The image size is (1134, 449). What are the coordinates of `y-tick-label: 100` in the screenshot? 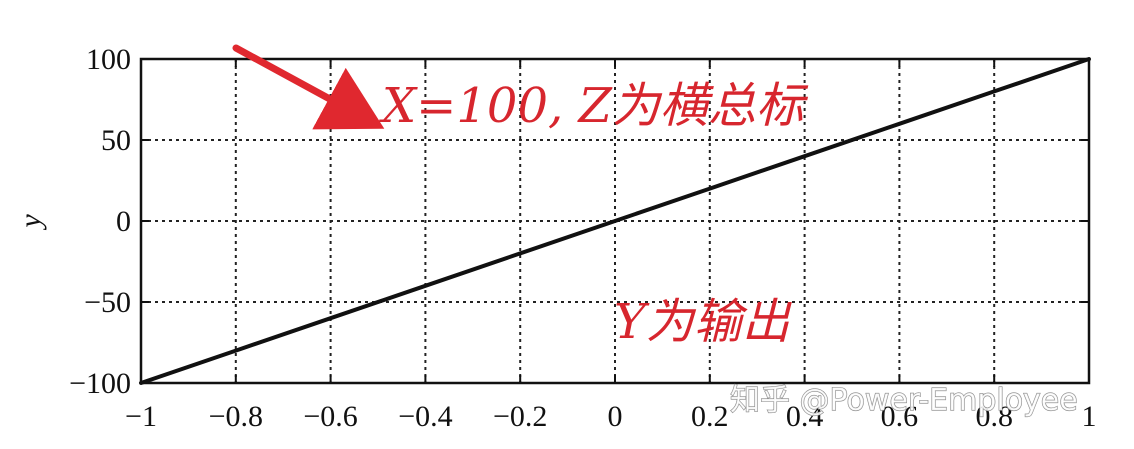 It's located at (108, 59).